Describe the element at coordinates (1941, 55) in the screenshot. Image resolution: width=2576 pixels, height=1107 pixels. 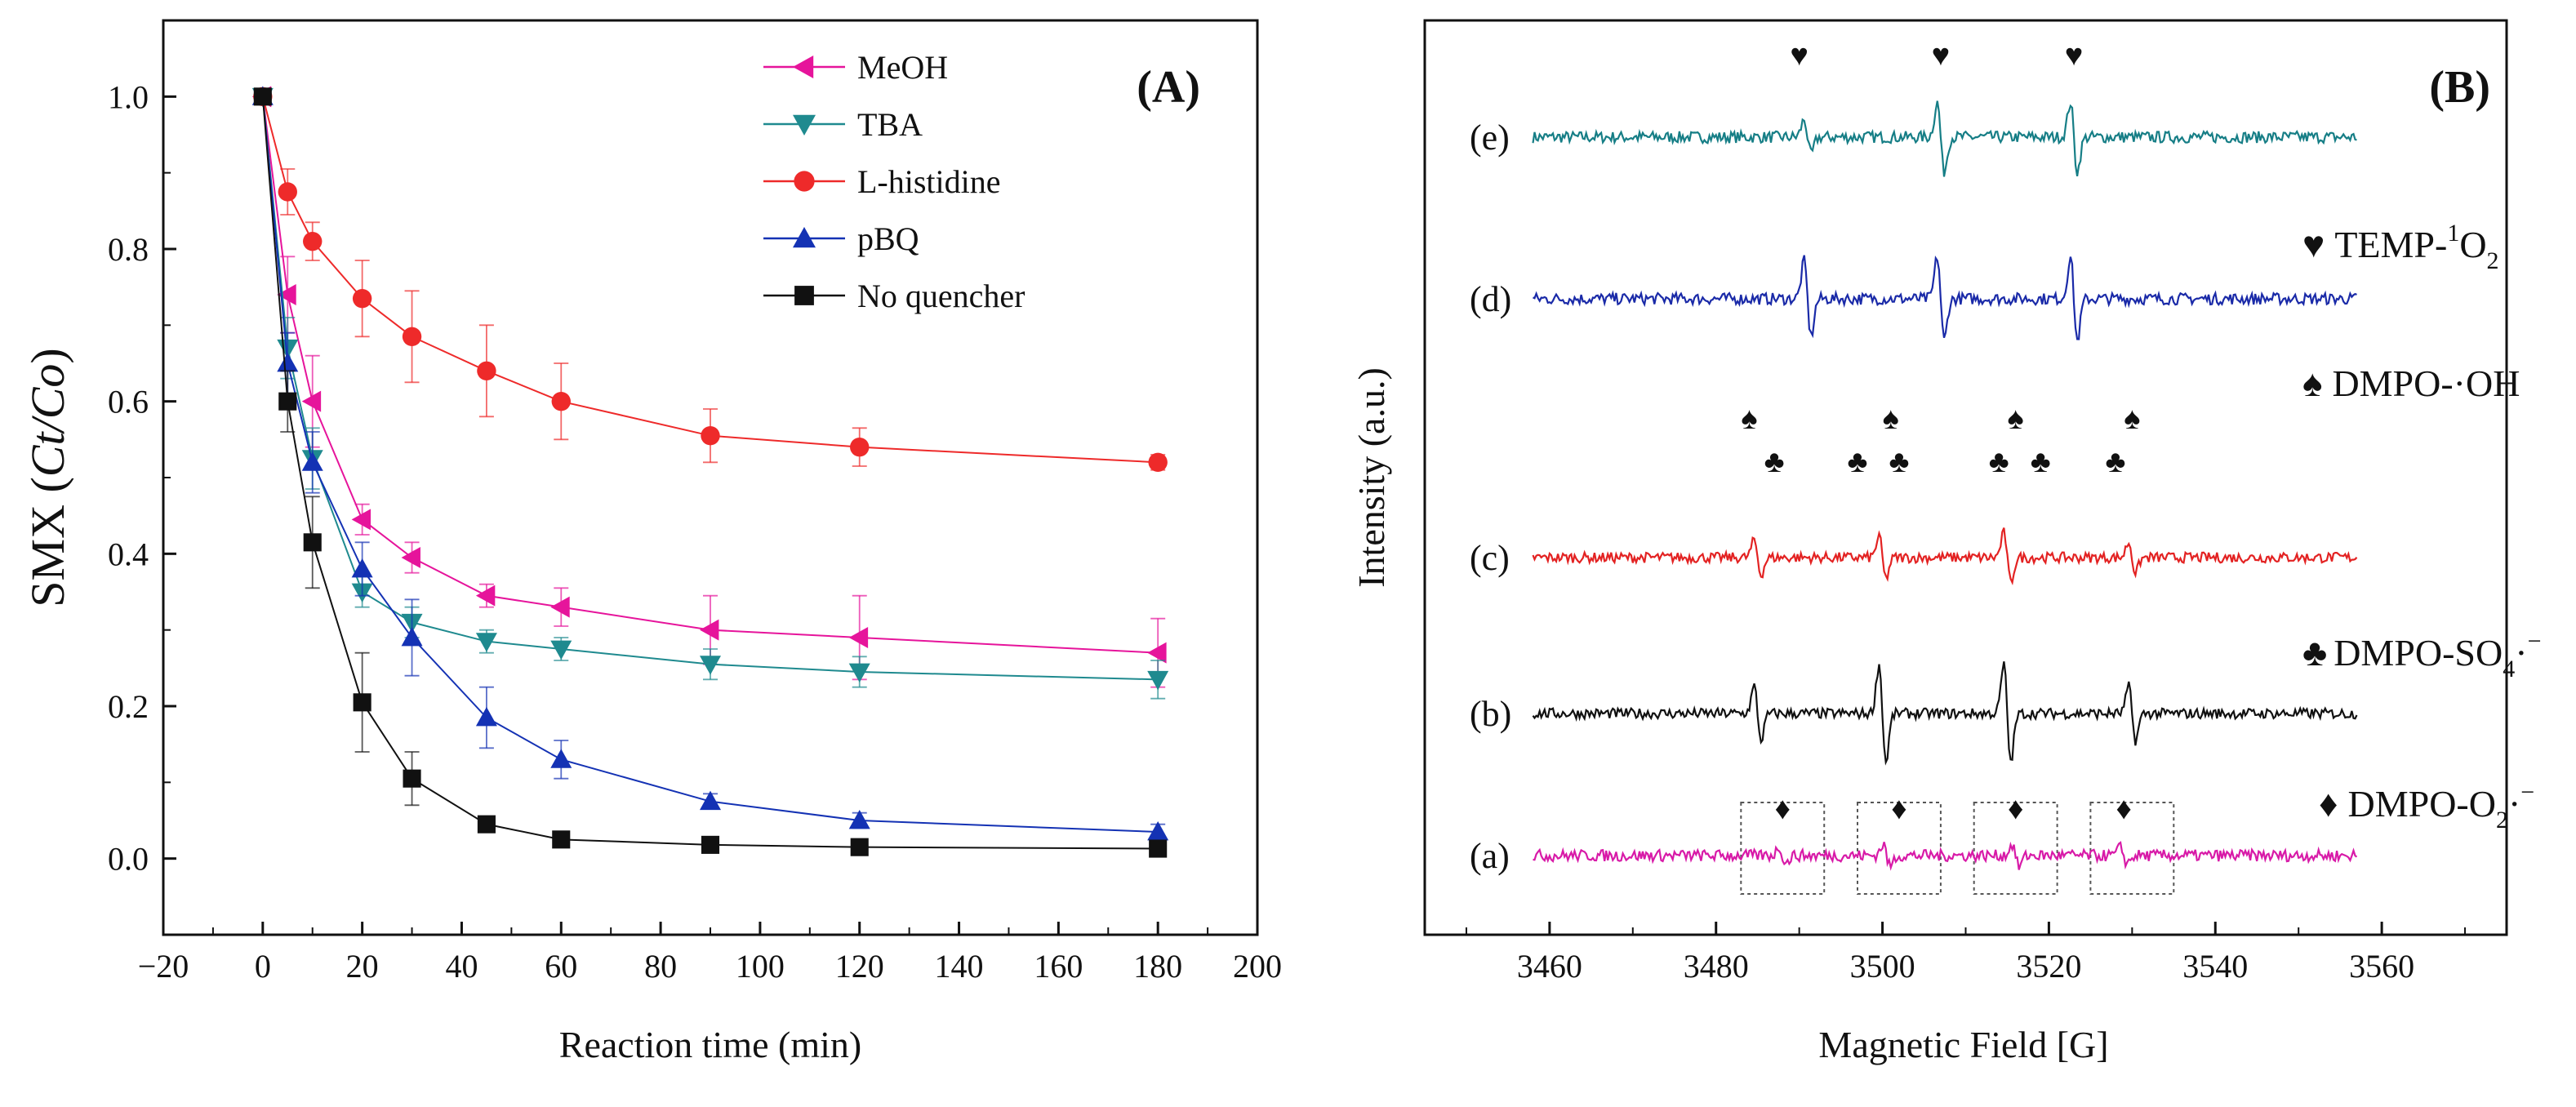
I see `heart-symbol: ♥` at that location.